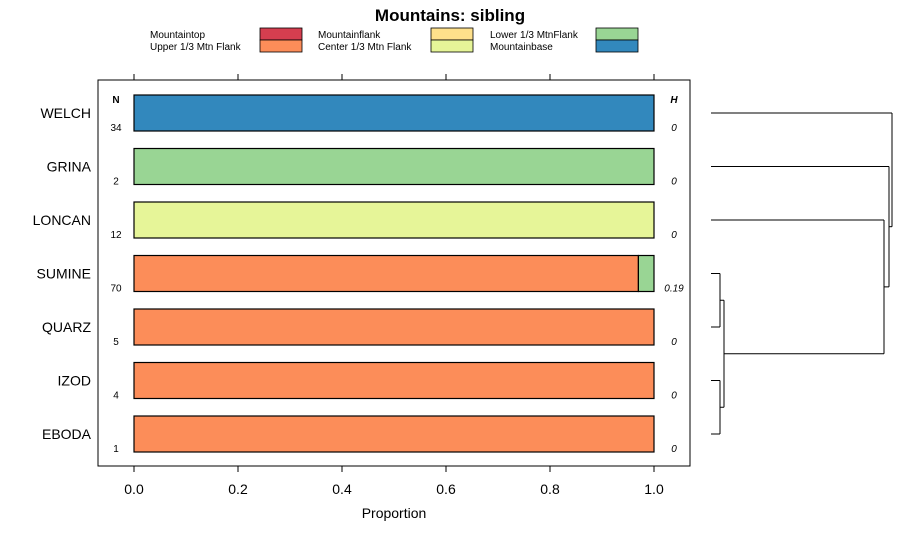 Image resolution: width=900 pixels, height=540 pixels. I want to click on row-label: QUARZ, so click(66, 327).